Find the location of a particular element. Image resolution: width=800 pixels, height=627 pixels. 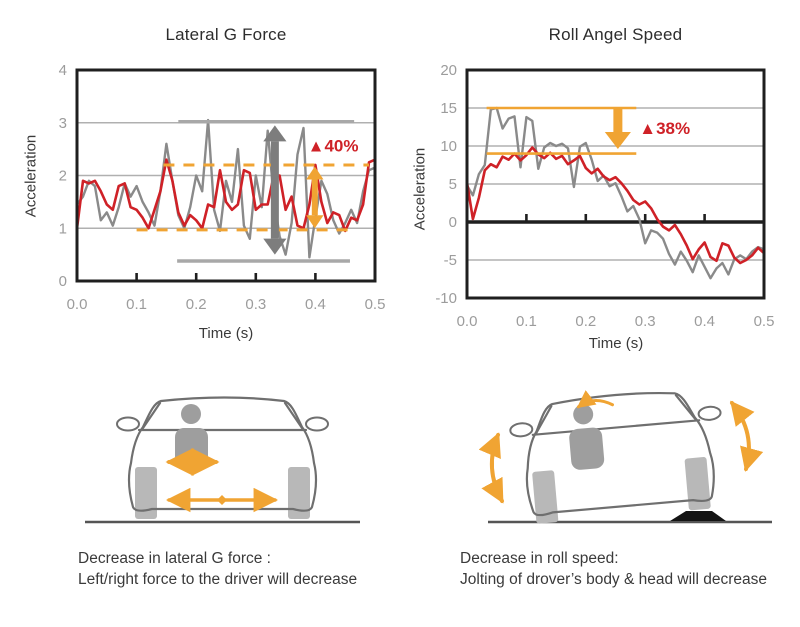

series-line-gray is located at coordinates (615, 193).